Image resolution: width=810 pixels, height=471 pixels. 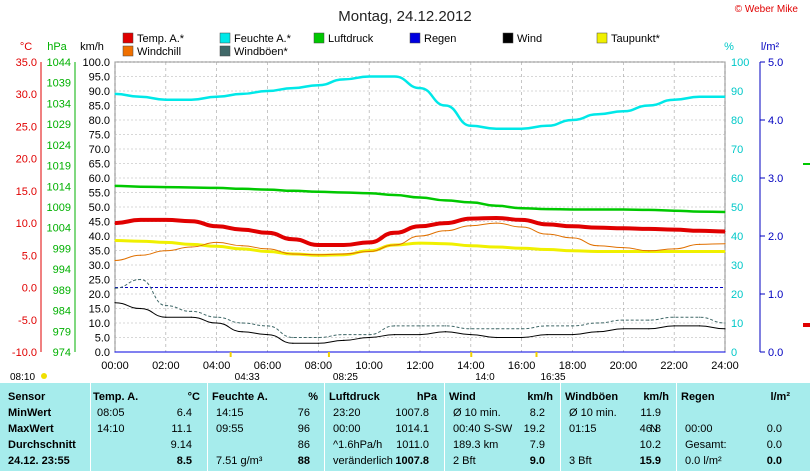 I want to click on wind-tick-label: 65.0, so click(x=99, y=165).